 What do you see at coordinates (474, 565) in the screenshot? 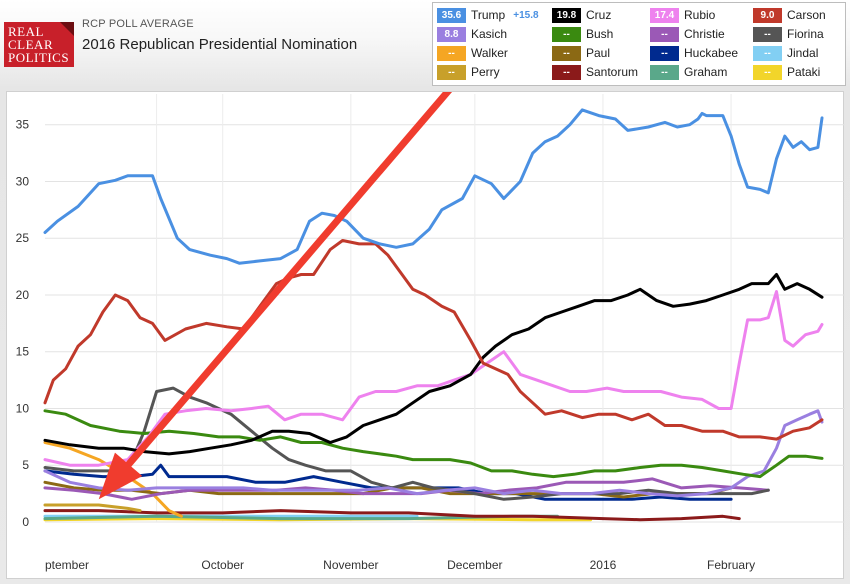
I see `x-tick-label: December` at bounding box center [474, 565].